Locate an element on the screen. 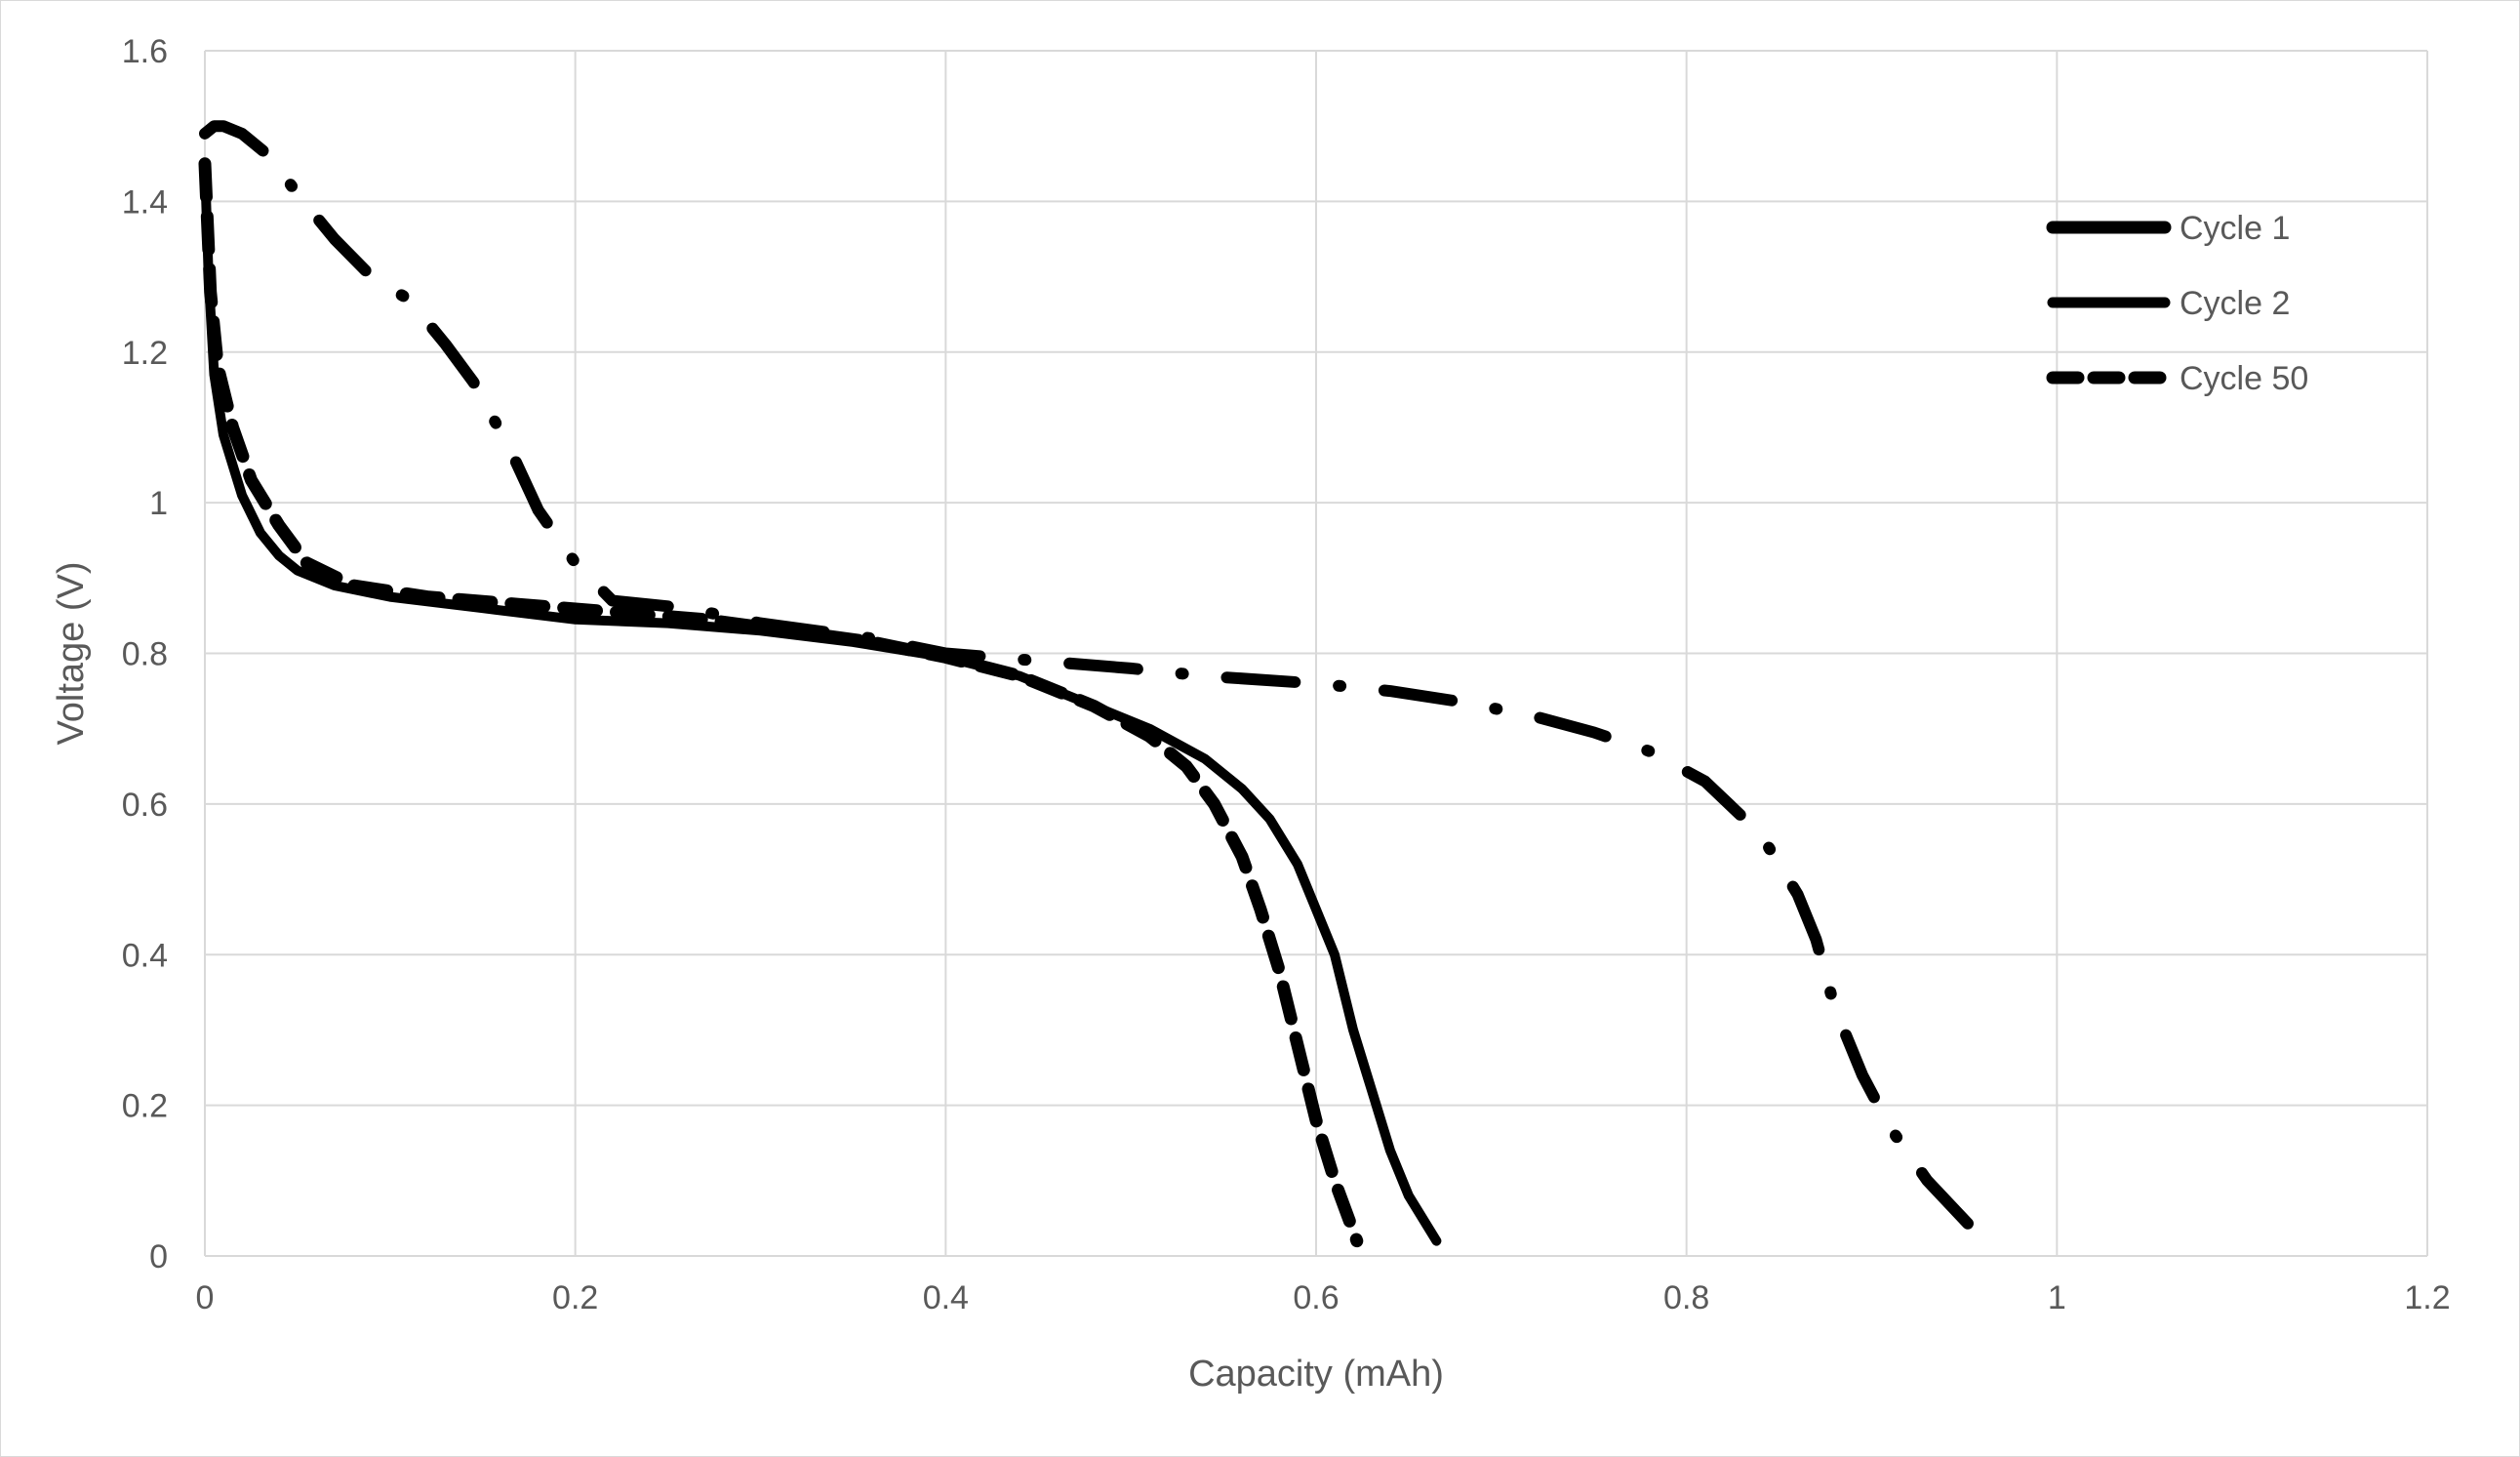 The image size is (2520, 1457). legend-label: Cycle 1 is located at coordinates (2235, 228).